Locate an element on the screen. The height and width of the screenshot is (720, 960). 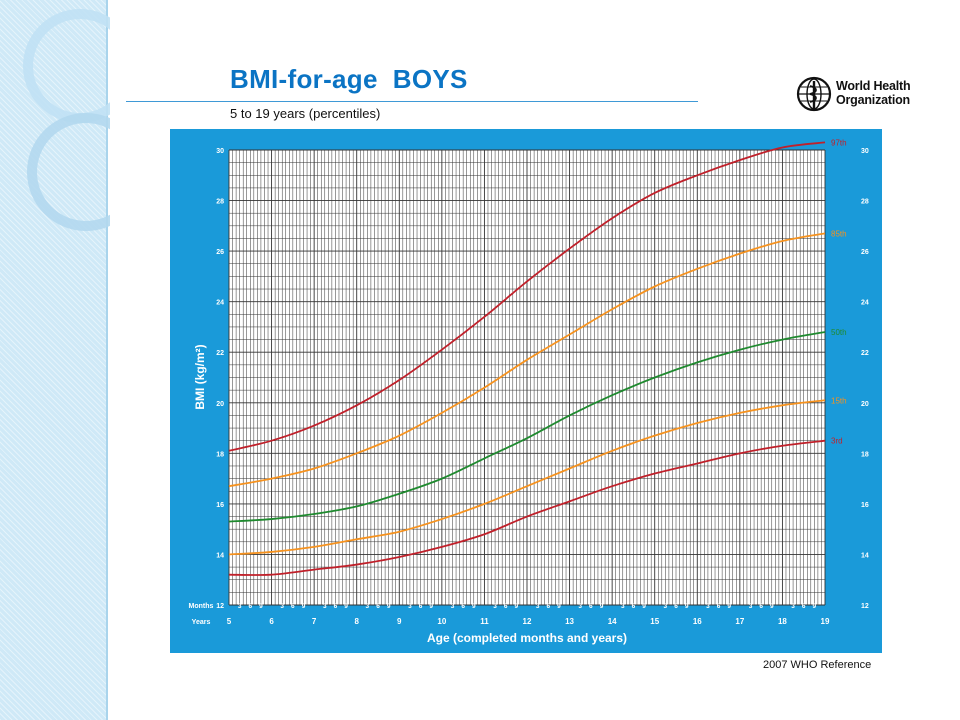
label-3rd: 3rd is located at coordinates (837, 441).